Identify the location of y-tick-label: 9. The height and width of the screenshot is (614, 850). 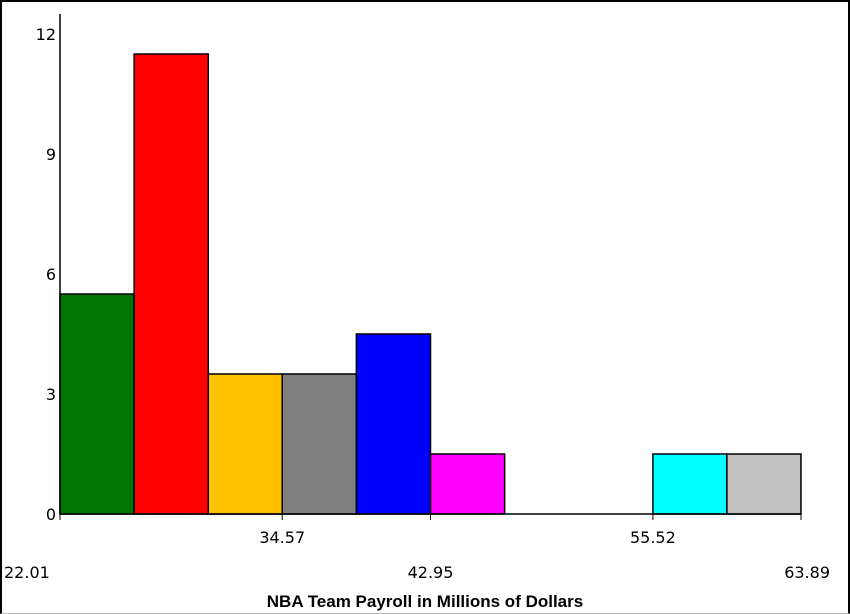
(51, 154).